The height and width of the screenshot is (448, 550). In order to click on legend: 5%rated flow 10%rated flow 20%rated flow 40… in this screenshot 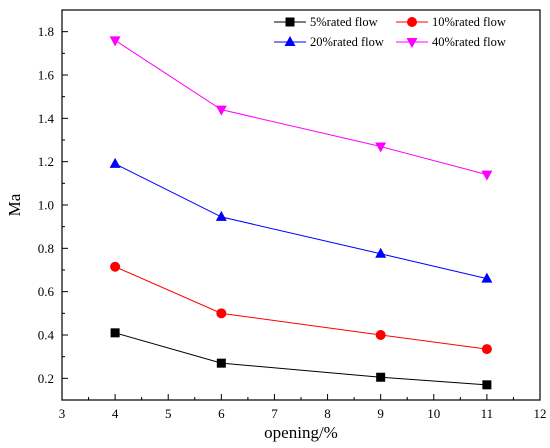, I will do `click(390, 32)`.